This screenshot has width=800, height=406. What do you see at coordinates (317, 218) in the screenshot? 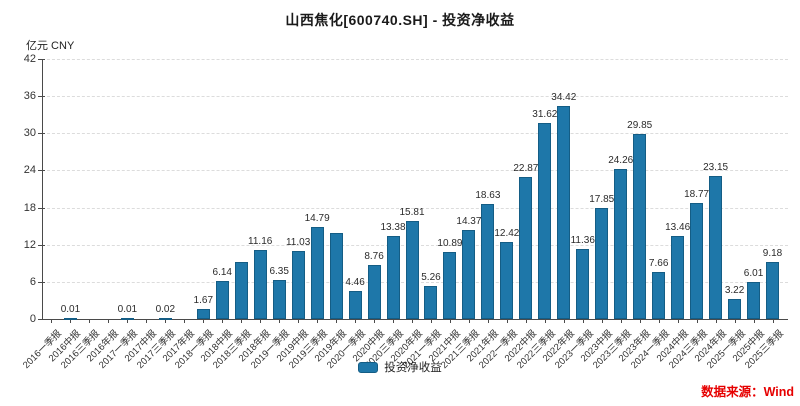
I see `bar-value-label: 14.79` at bounding box center [317, 218].